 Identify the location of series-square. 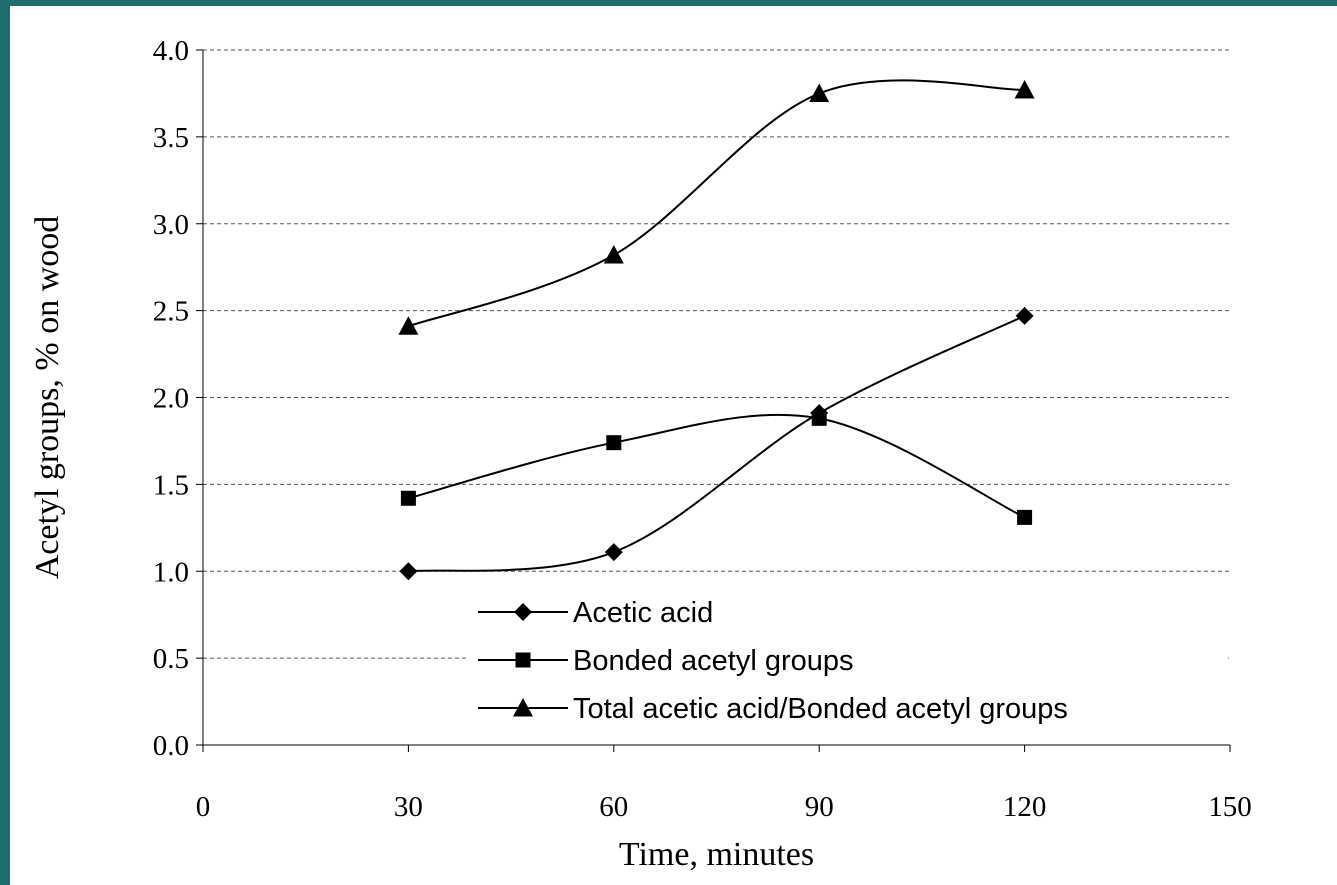
(716, 467).